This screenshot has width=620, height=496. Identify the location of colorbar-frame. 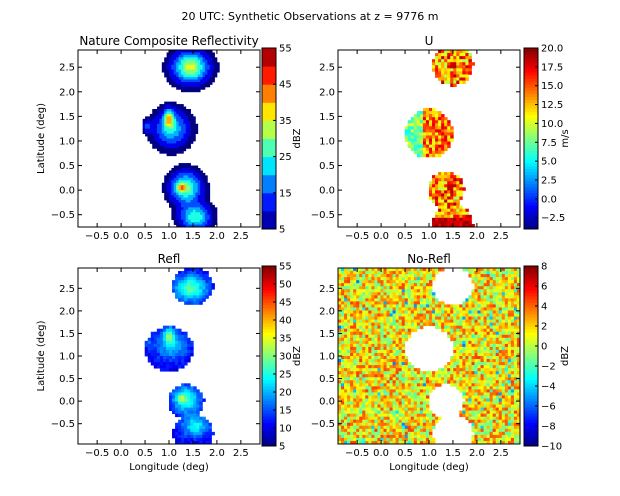
(531, 138).